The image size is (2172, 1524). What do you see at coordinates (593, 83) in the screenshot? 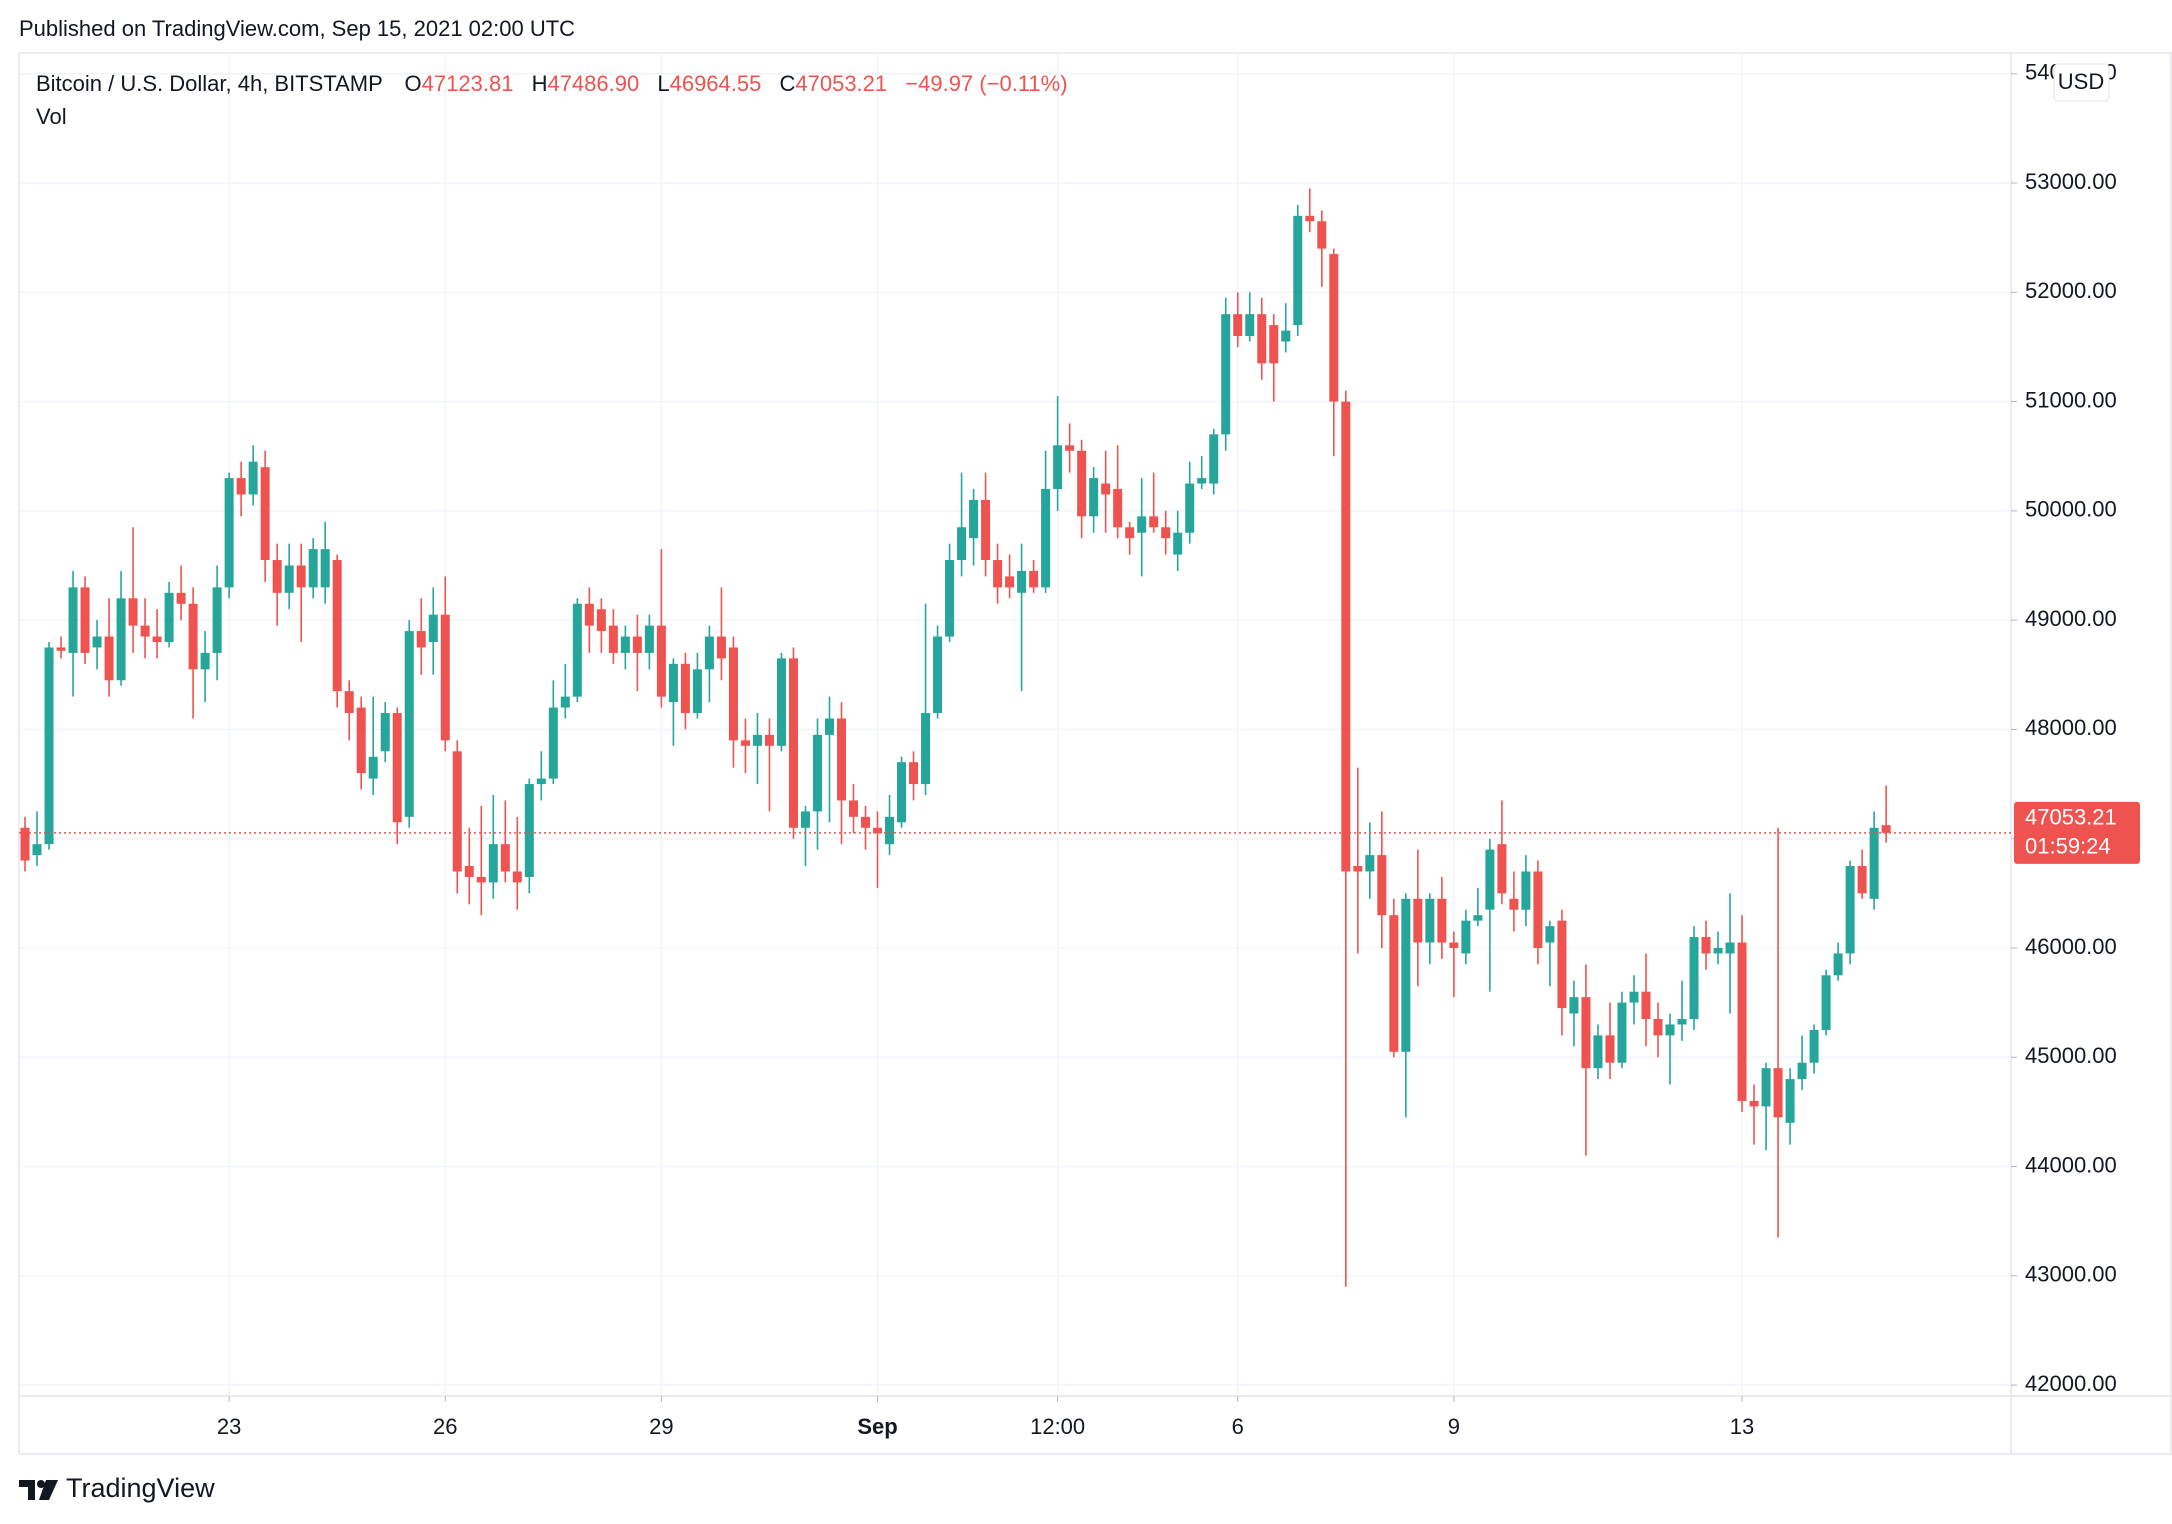
I see `high-value: 47486.90` at bounding box center [593, 83].